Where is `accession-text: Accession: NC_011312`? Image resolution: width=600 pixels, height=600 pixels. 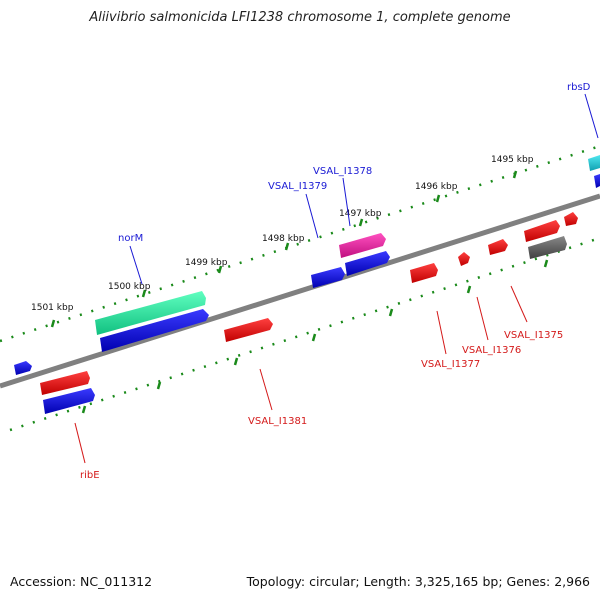 accession-text: Accession: NC_011312 is located at coordinates (81, 581).